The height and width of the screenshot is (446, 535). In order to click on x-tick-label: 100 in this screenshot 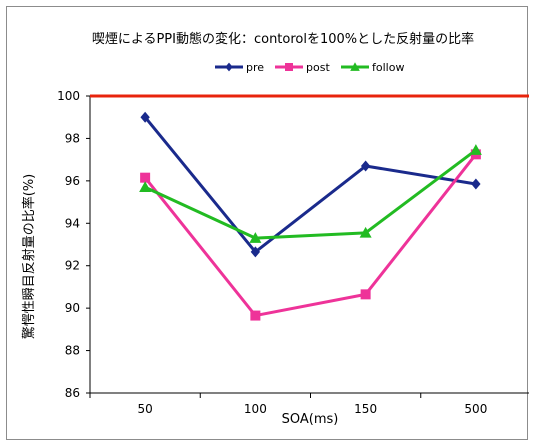, I will do `click(255, 409)`.